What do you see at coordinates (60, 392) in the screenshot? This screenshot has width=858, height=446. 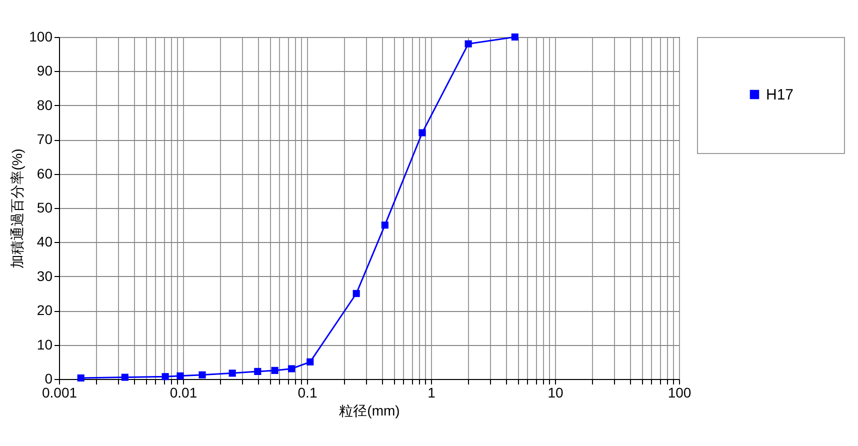 I see `x-tick-label: 0.001` at bounding box center [60, 392].